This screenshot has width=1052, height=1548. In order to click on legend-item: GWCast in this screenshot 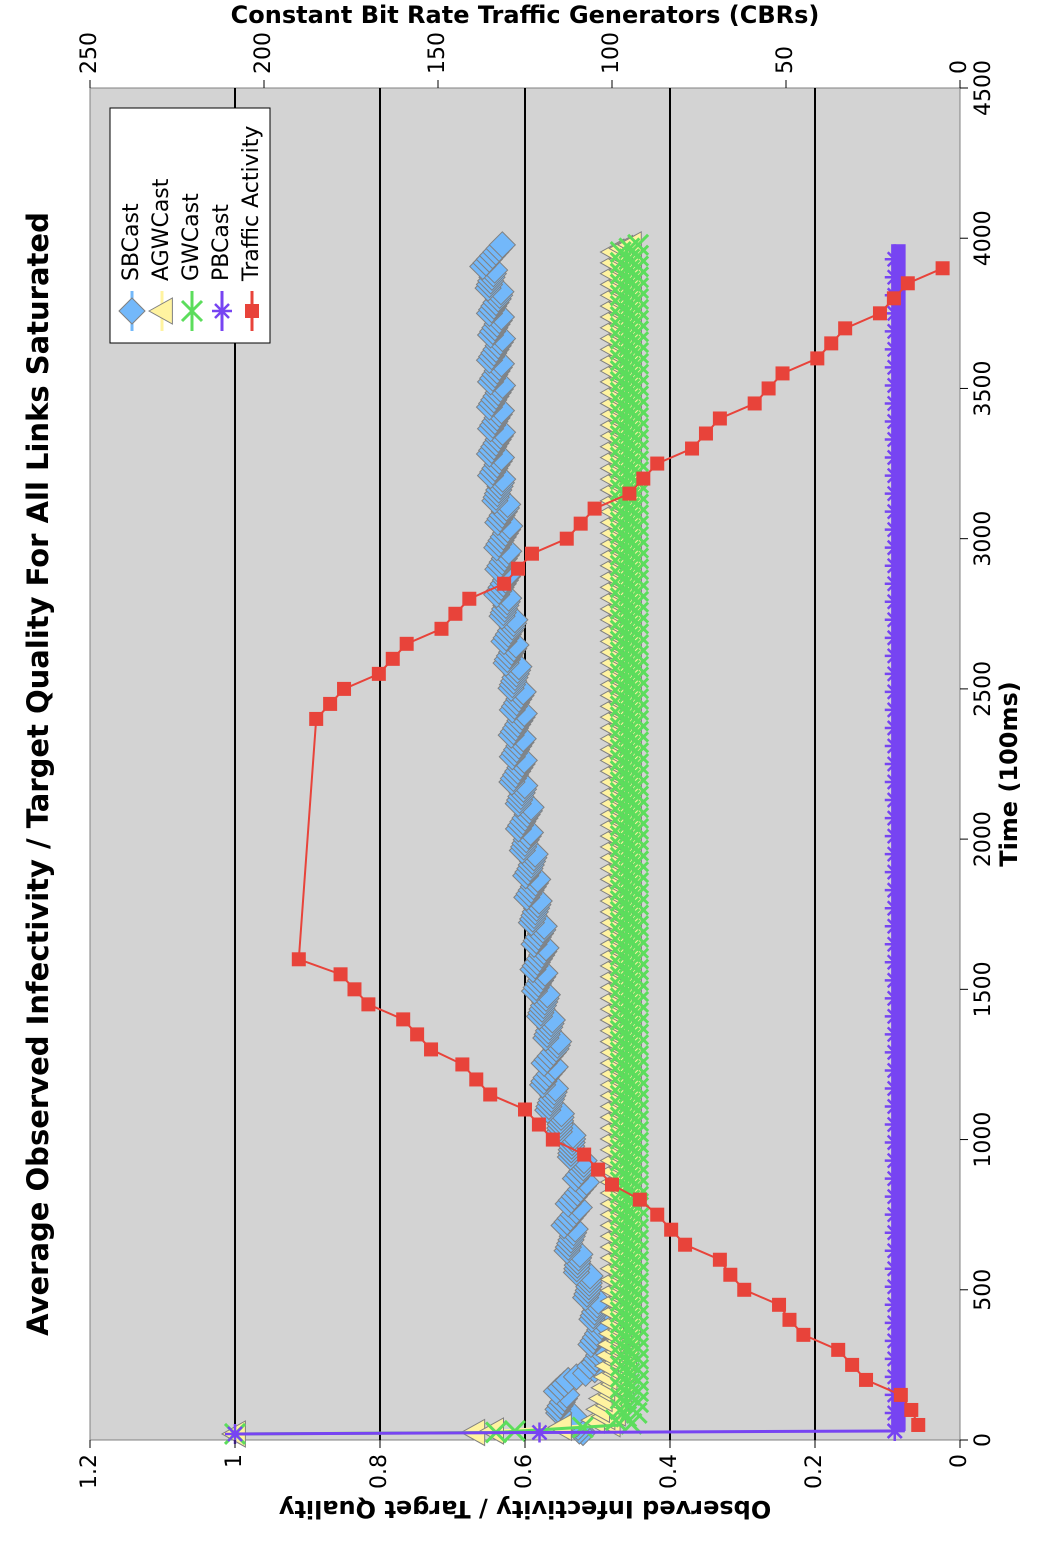, I will do `click(191, 262)`.